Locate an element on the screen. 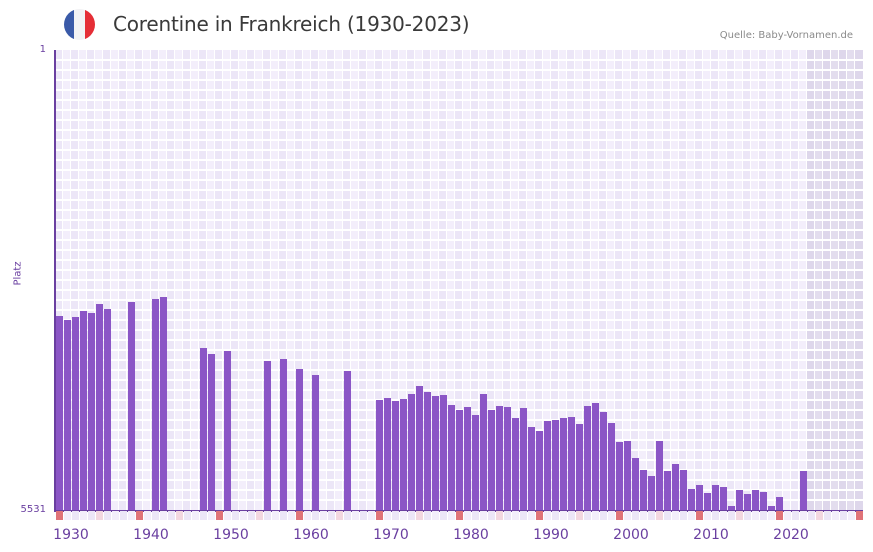  bar-2006 is located at coordinates (667, 490).